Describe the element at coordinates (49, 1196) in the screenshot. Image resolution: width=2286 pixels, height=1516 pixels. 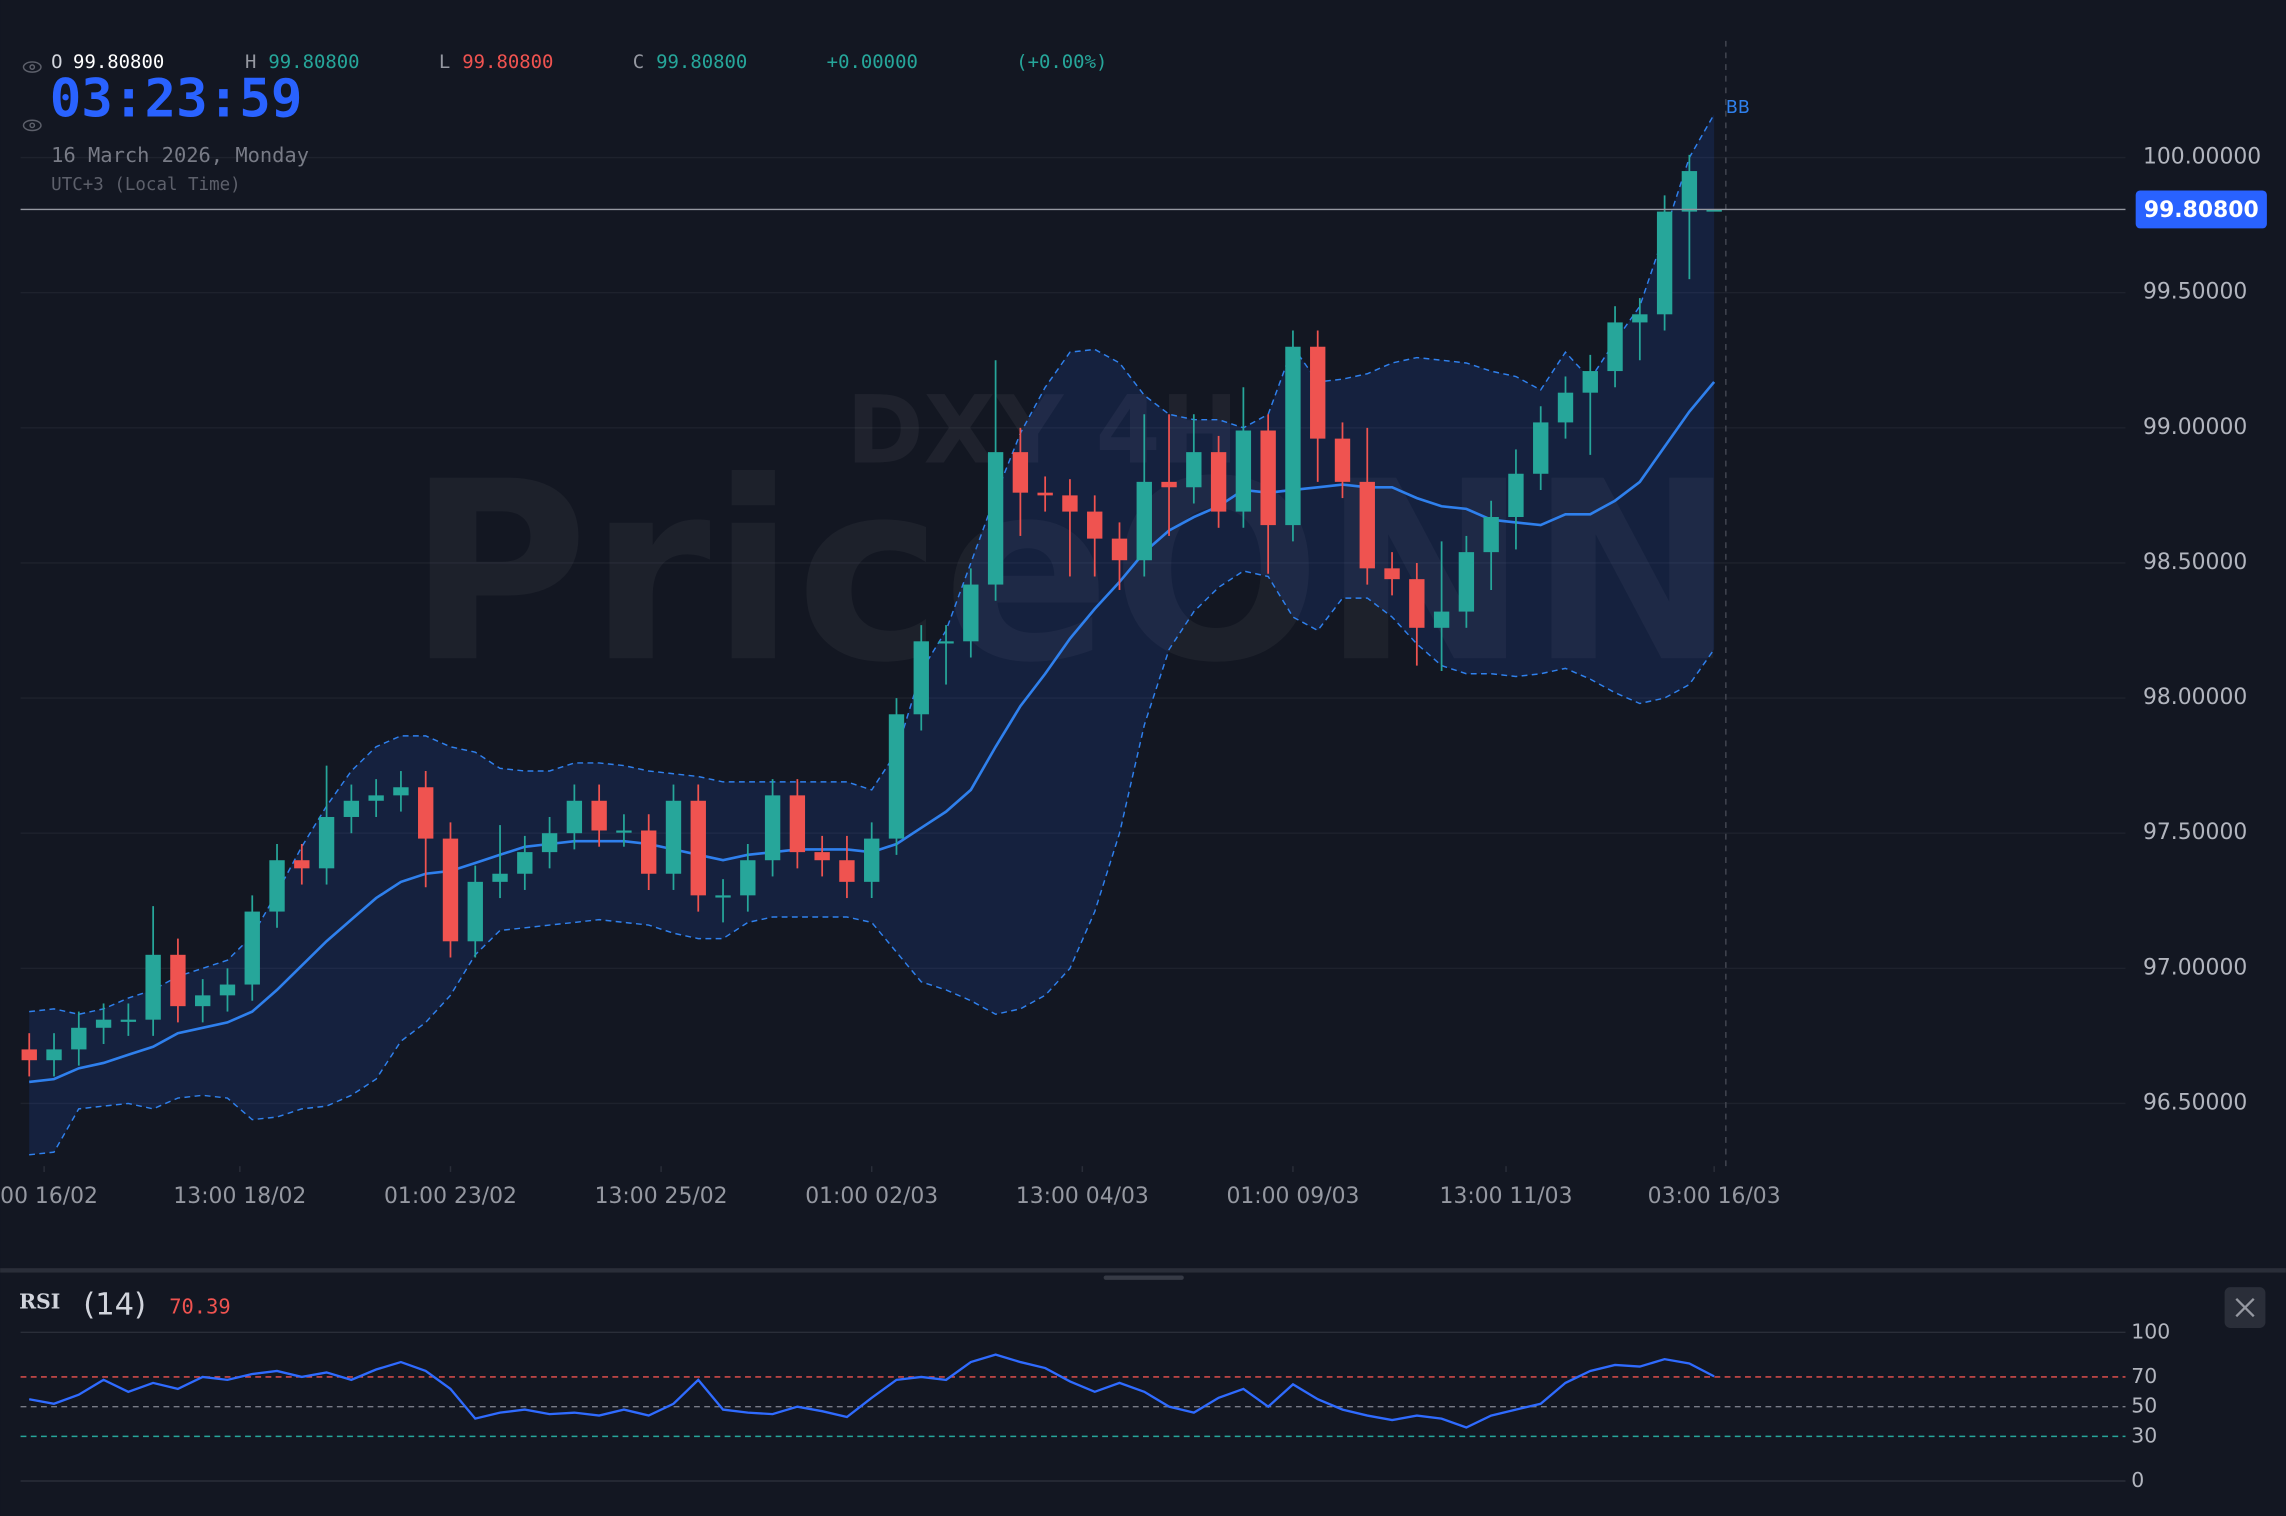
I see `x-tick-label: 00 16/02` at that location.